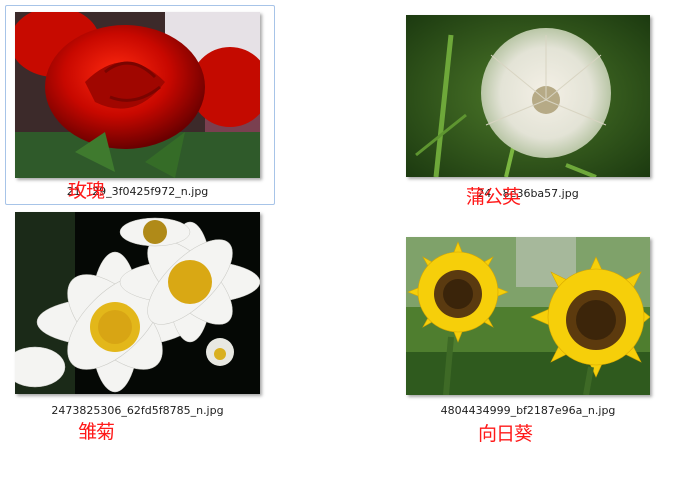  What do you see at coordinates (505, 434) in the screenshot?
I see `annotation-label: 向日葵` at bounding box center [505, 434].